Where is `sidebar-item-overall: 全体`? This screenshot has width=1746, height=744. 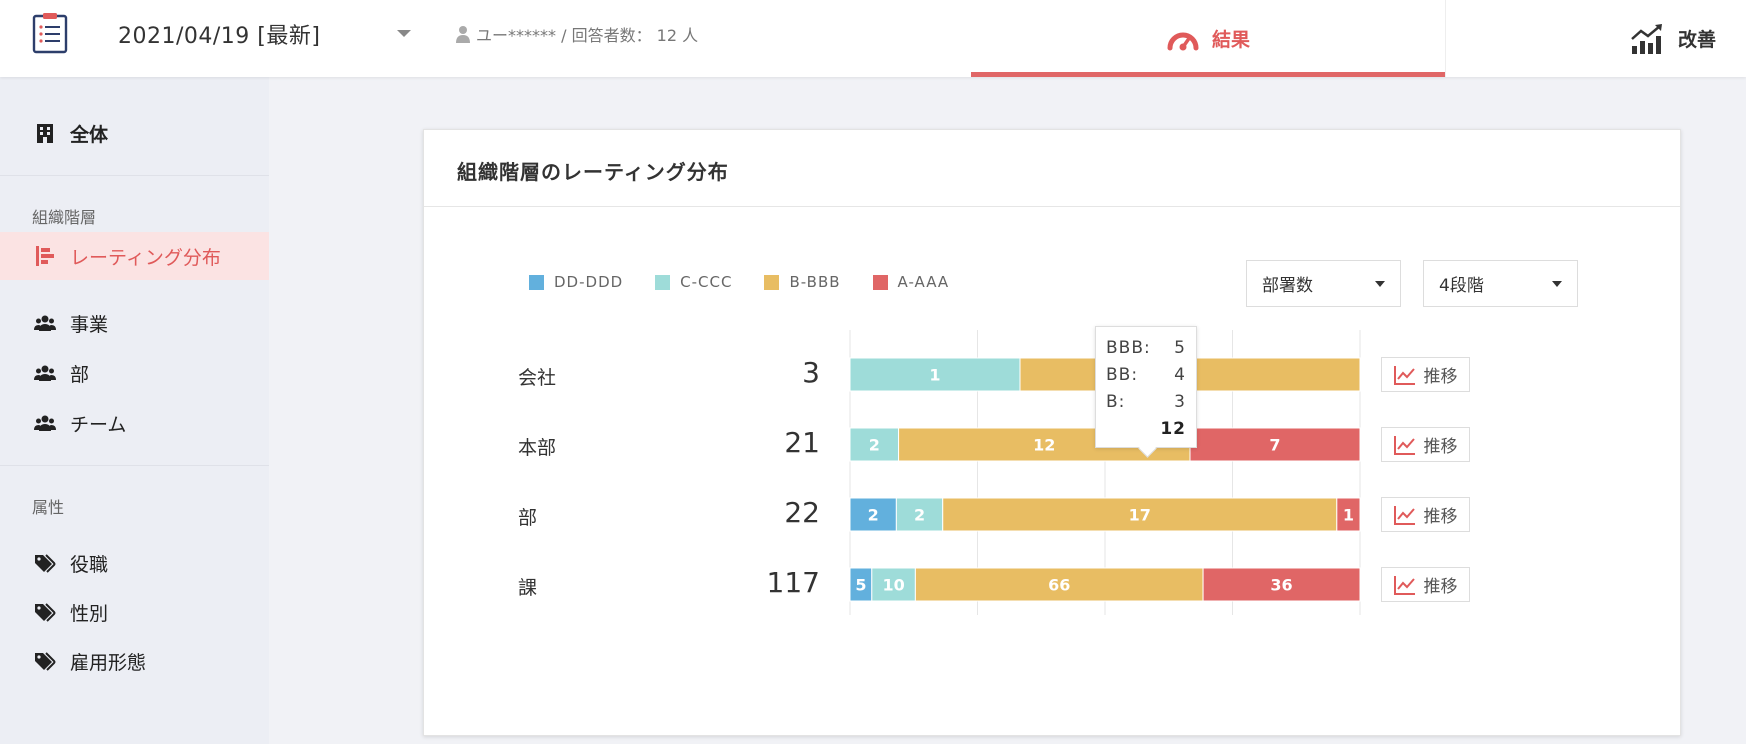 sidebar-item-overall: 全体 is located at coordinates (134, 133).